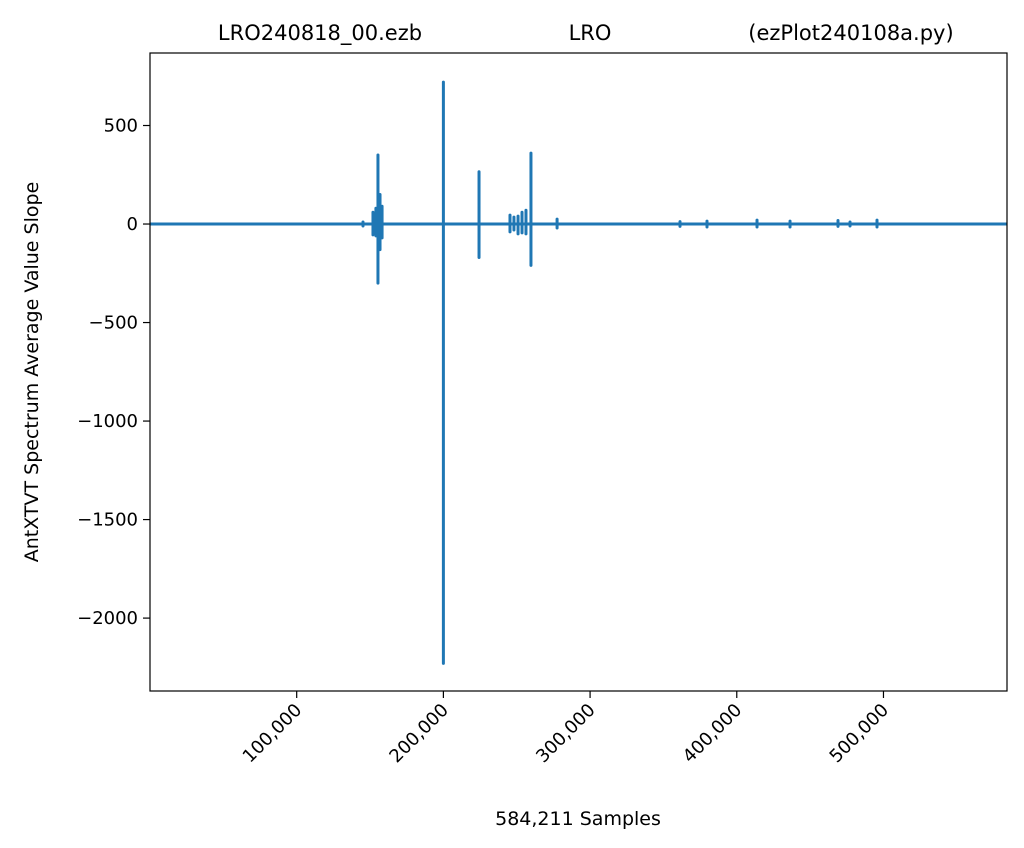  What do you see at coordinates (107, 421) in the screenshot?
I see `y-tick-label: −1000` at bounding box center [107, 421].